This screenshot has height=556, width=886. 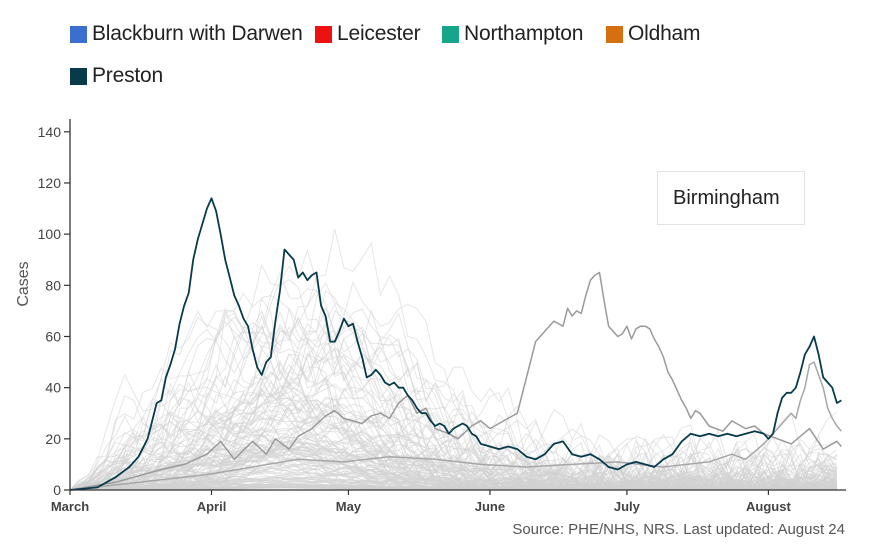 What do you see at coordinates (23, 283) in the screenshot?
I see `y-axis-title: Cases` at bounding box center [23, 283].